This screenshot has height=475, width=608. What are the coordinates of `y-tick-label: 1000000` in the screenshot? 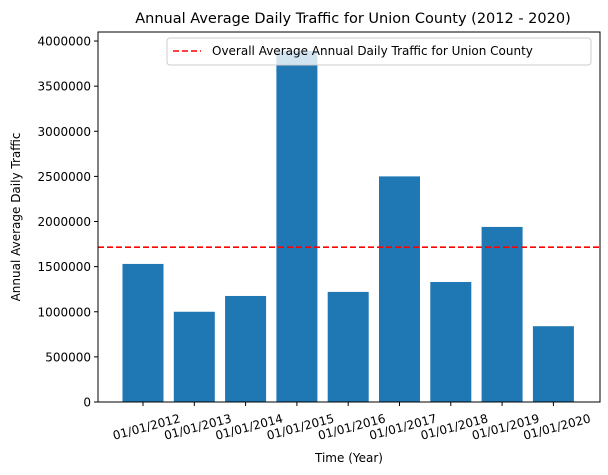 It's located at (64, 312).